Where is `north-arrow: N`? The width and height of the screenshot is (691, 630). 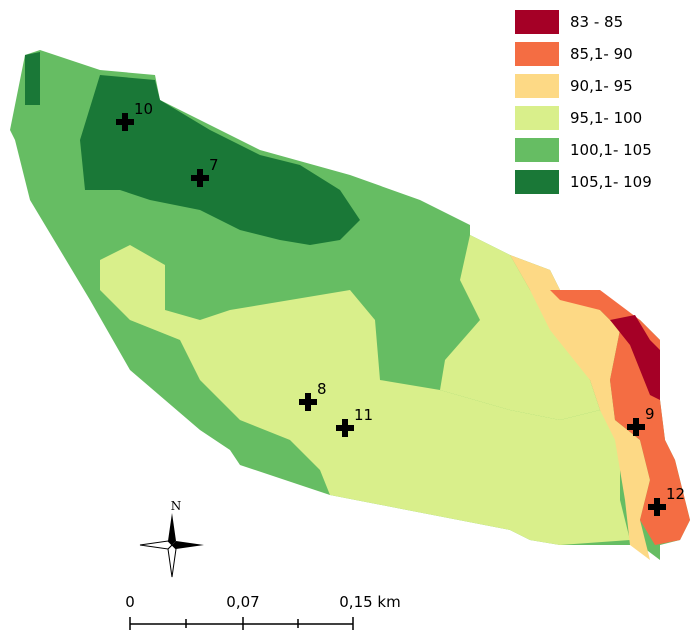 north-arrow: N is located at coordinates (171, 538).